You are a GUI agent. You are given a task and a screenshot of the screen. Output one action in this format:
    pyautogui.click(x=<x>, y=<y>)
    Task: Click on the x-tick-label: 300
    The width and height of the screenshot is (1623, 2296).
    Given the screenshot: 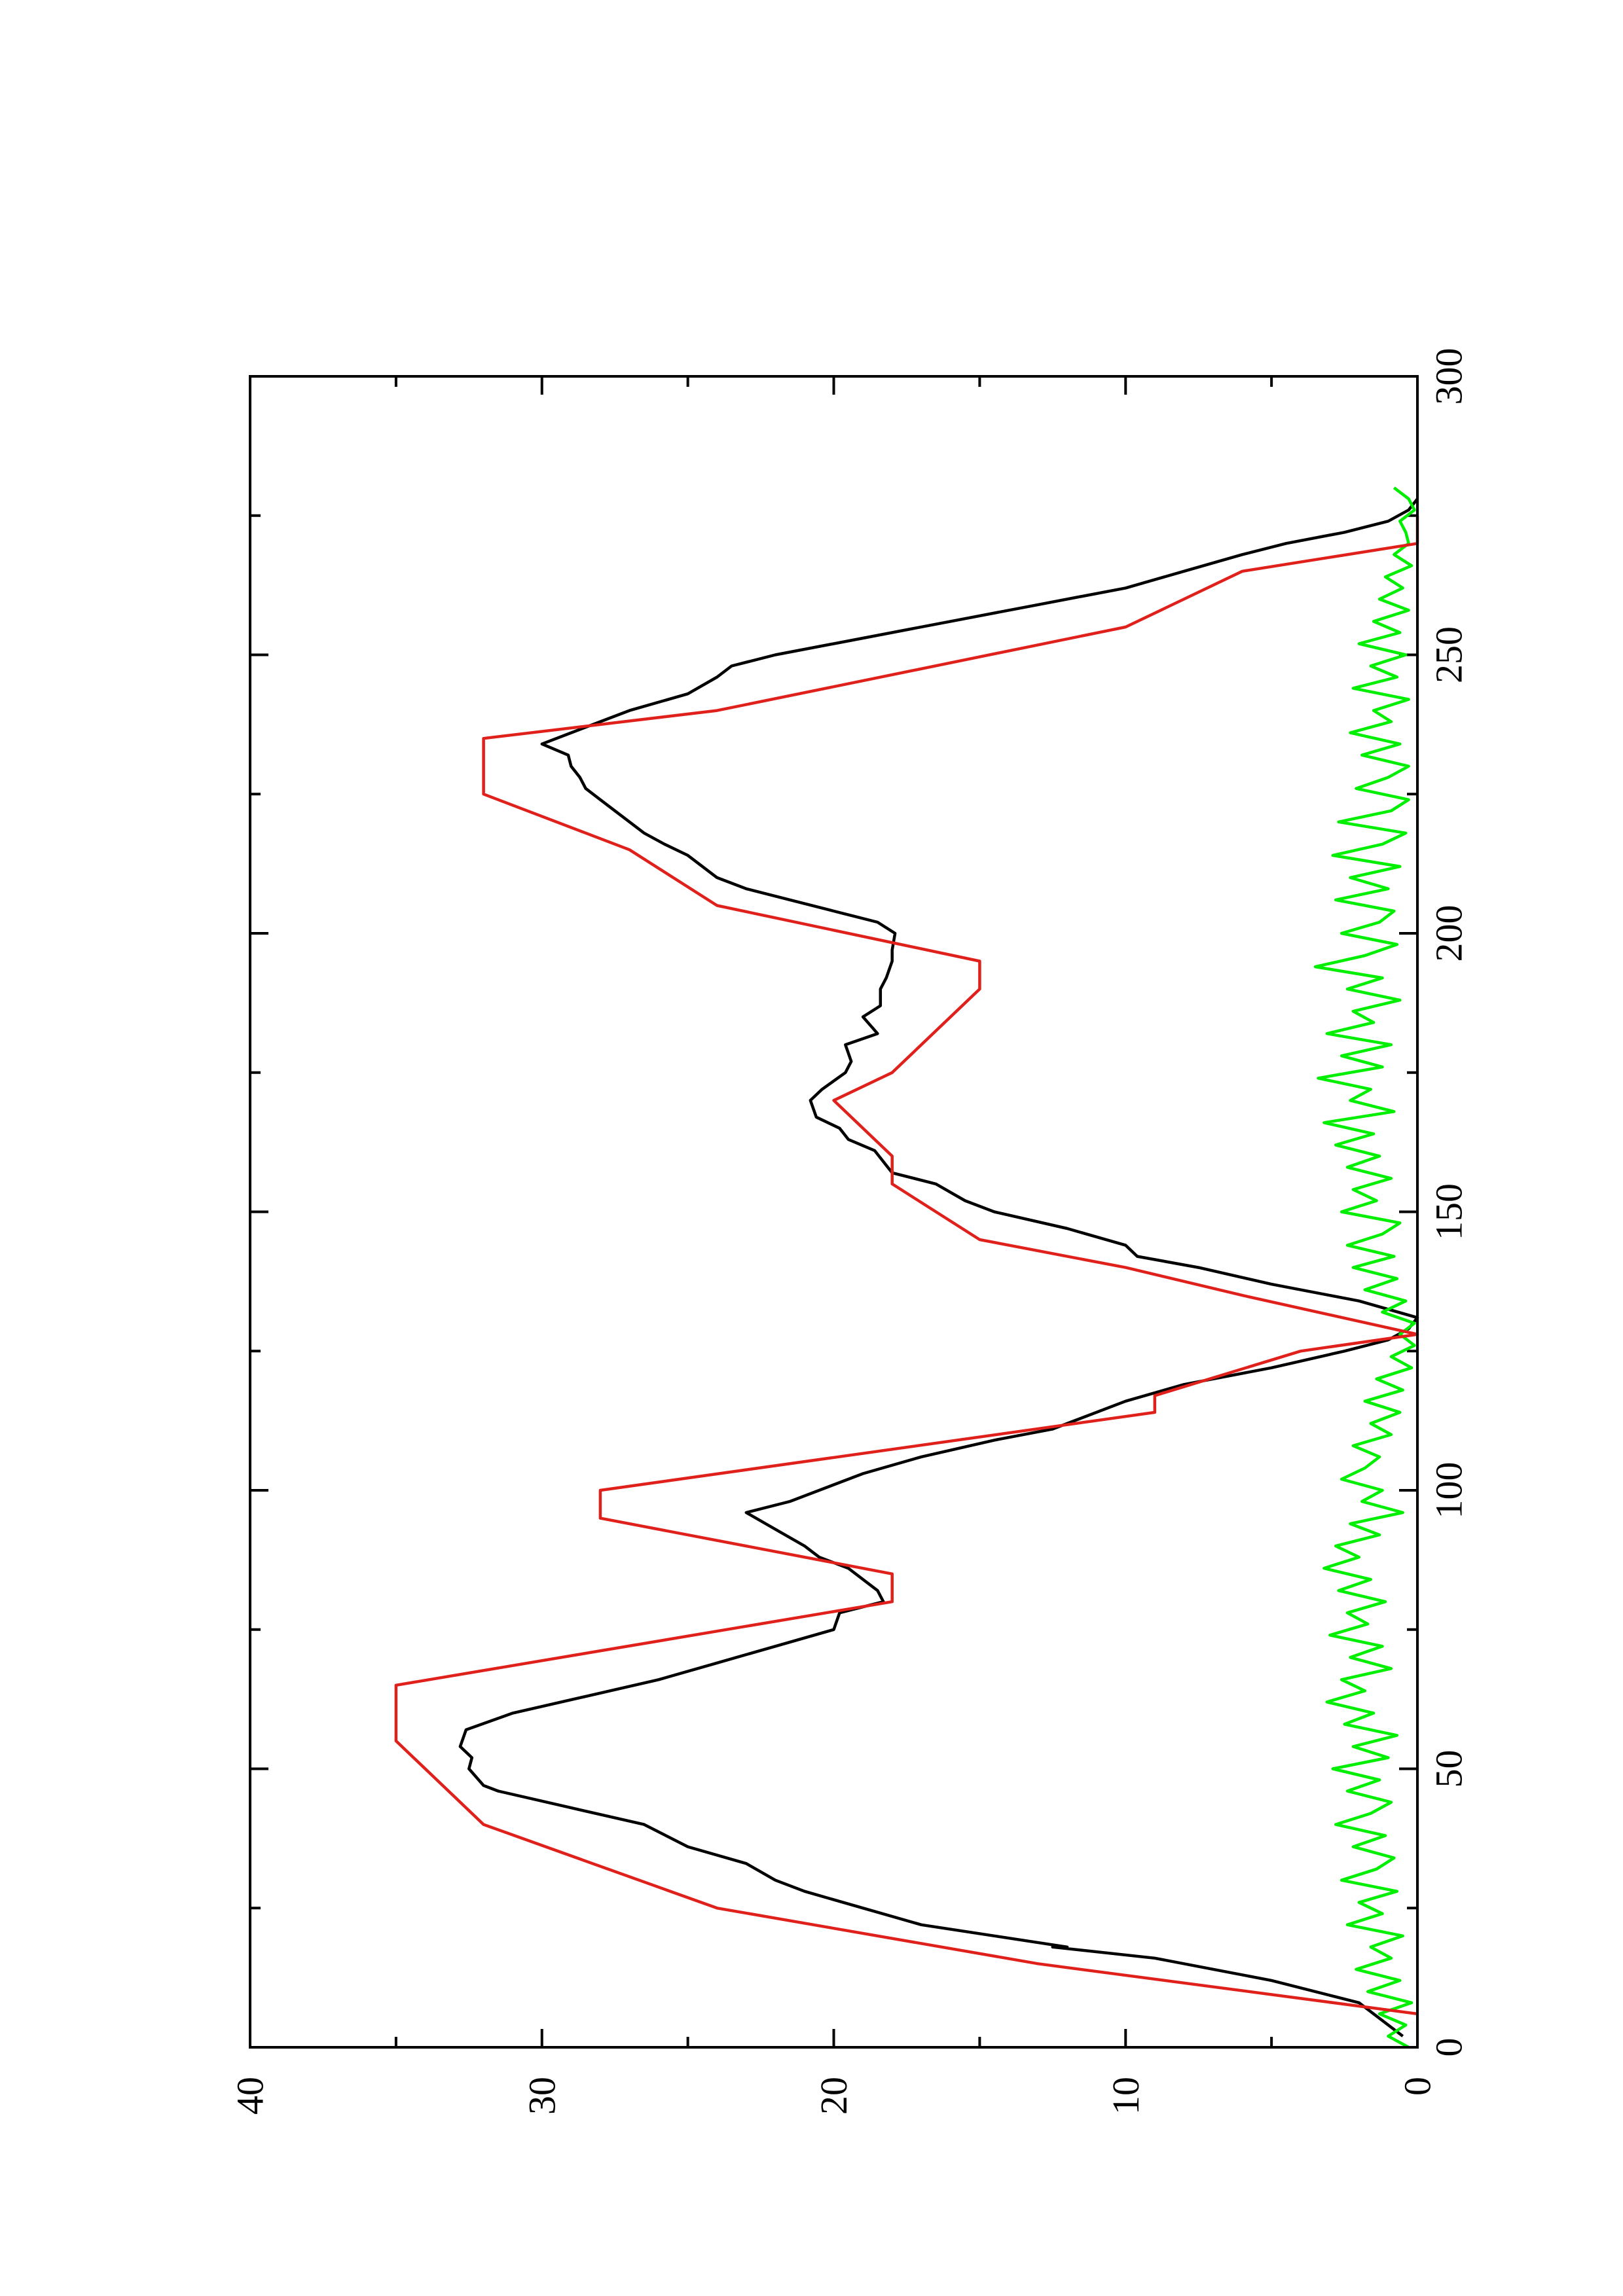 What is the action you would take?
    pyautogui.click(x=1449, y=376)
    